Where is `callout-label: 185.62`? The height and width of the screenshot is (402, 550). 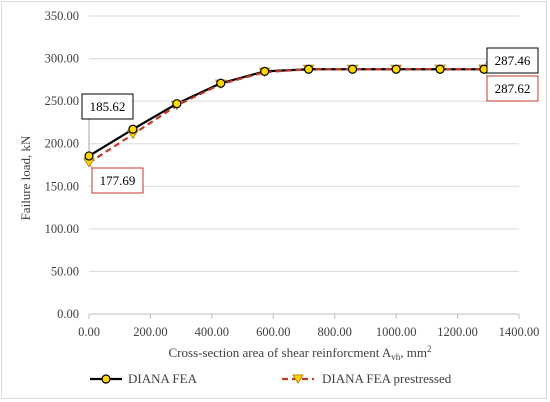
callout-label: 185.62 is located at coordinates (108, 106).